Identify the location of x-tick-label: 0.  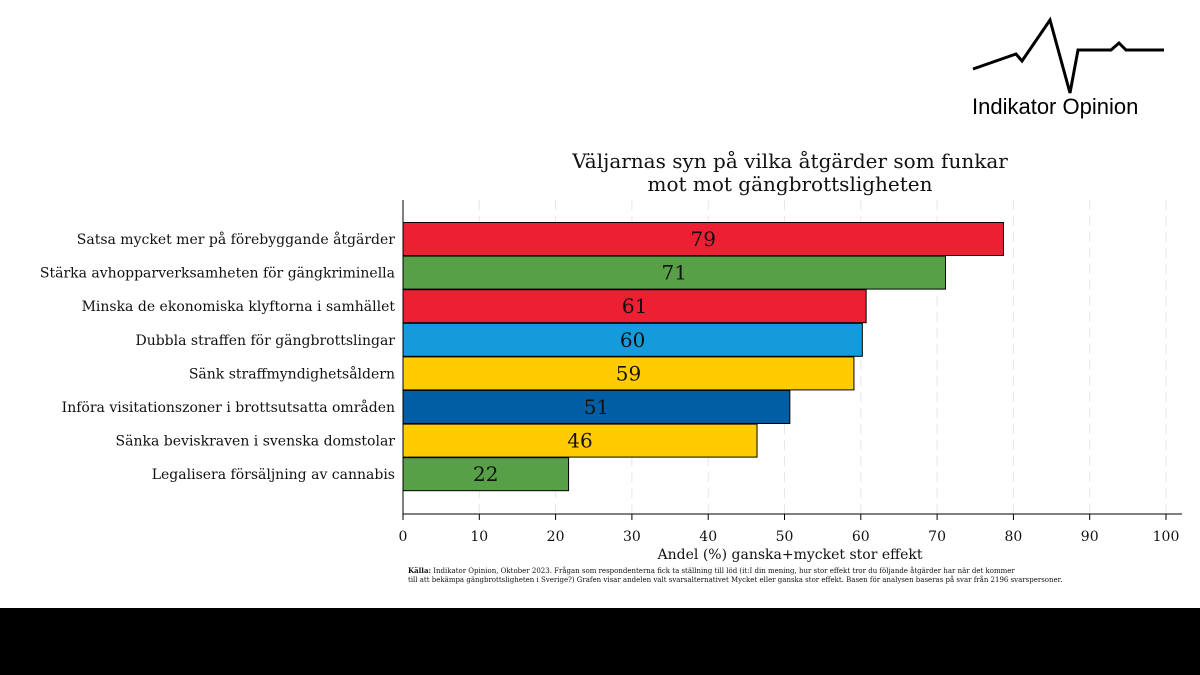
(403, 537).